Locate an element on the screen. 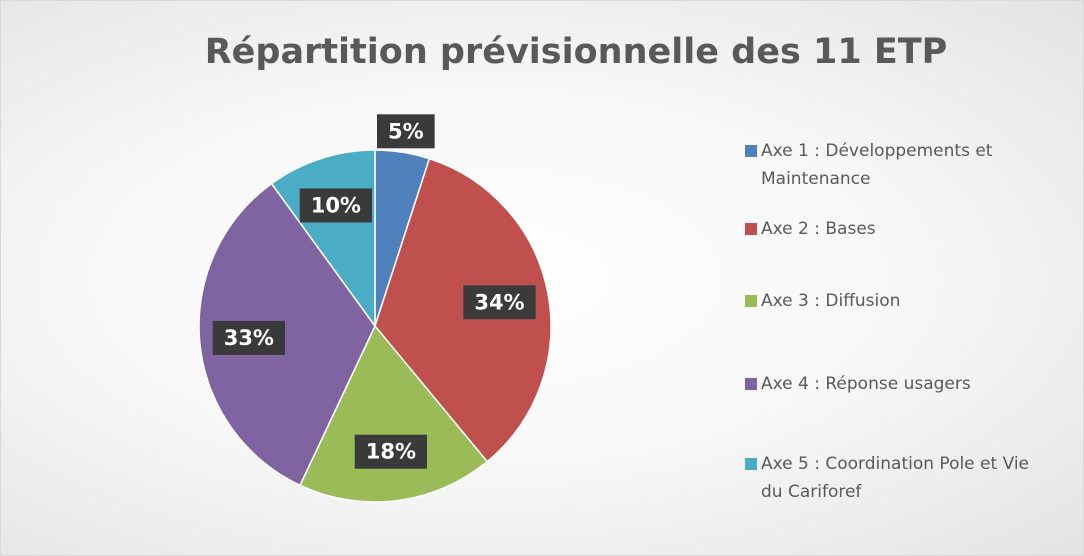 The image size is (1084, 556). data-label-text: 18% is located at coordinates (391, 452).